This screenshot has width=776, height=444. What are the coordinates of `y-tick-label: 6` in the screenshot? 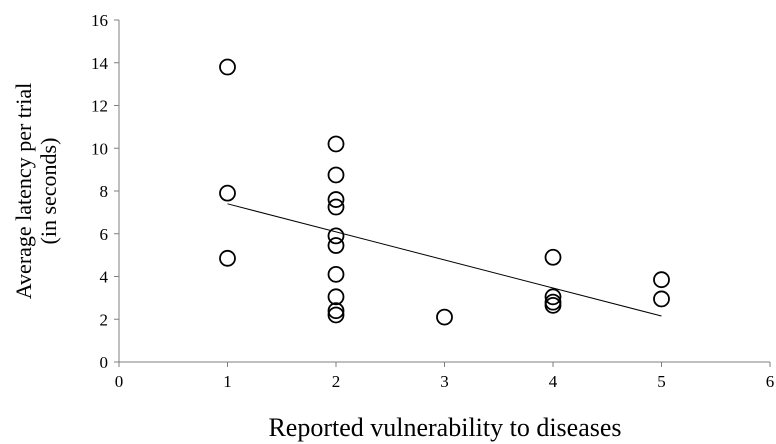 It's located at (104, 234).